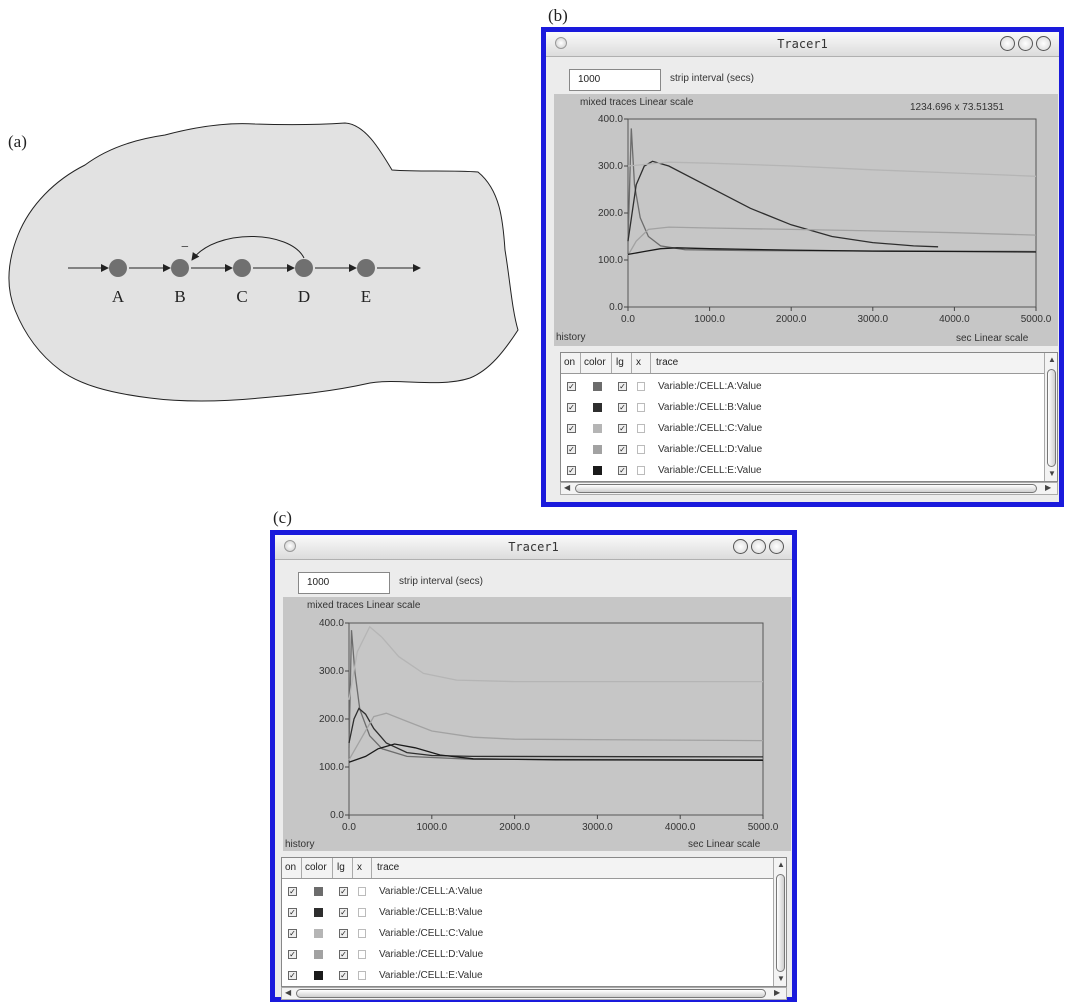 This screenshot has width=1069, height=1005. What do you see at coordinates (832, 169) in the screenshot?
I see `series-line-c` at bounding box center [832, 169].